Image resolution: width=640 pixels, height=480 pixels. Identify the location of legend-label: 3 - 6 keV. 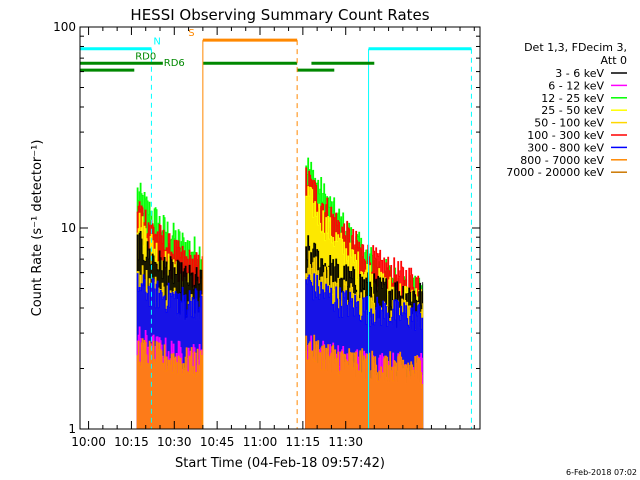
(579, 73).